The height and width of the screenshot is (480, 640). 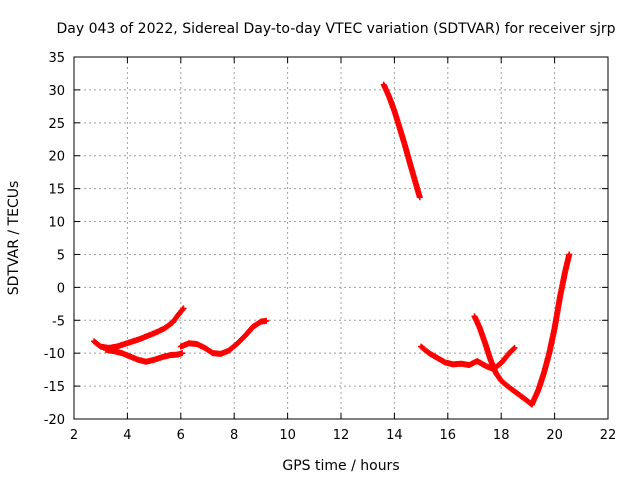 I want to click on y-tick-label: -5, so click(x=58, y=321).